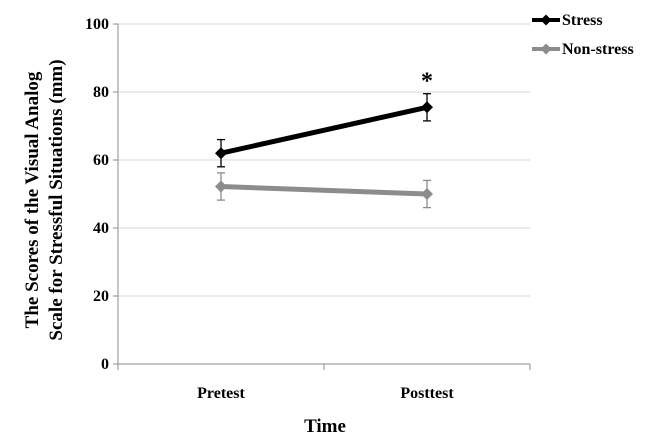 This screenshot has width=648, height=435. I want to click on y-tick-labels: 0 20 40 60 80 100, so click(97, 194).